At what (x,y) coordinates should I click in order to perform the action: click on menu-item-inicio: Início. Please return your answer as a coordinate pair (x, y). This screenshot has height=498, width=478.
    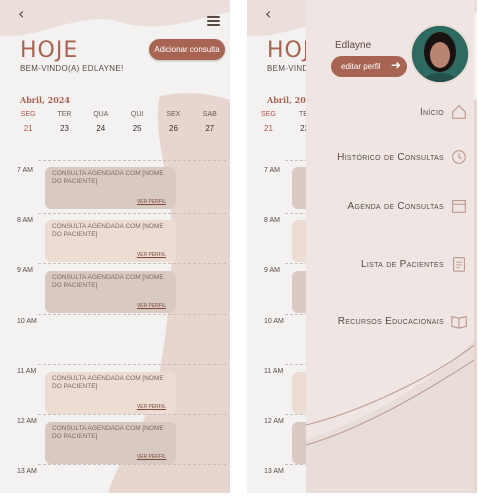
    Looking at the image, I should click on (444, 112).